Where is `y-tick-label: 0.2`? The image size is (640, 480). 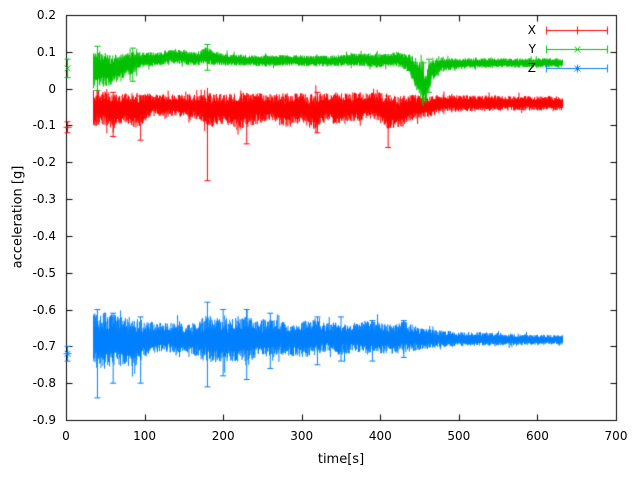
y-tick-label: 0.2 is located at coordinates (46, 15).